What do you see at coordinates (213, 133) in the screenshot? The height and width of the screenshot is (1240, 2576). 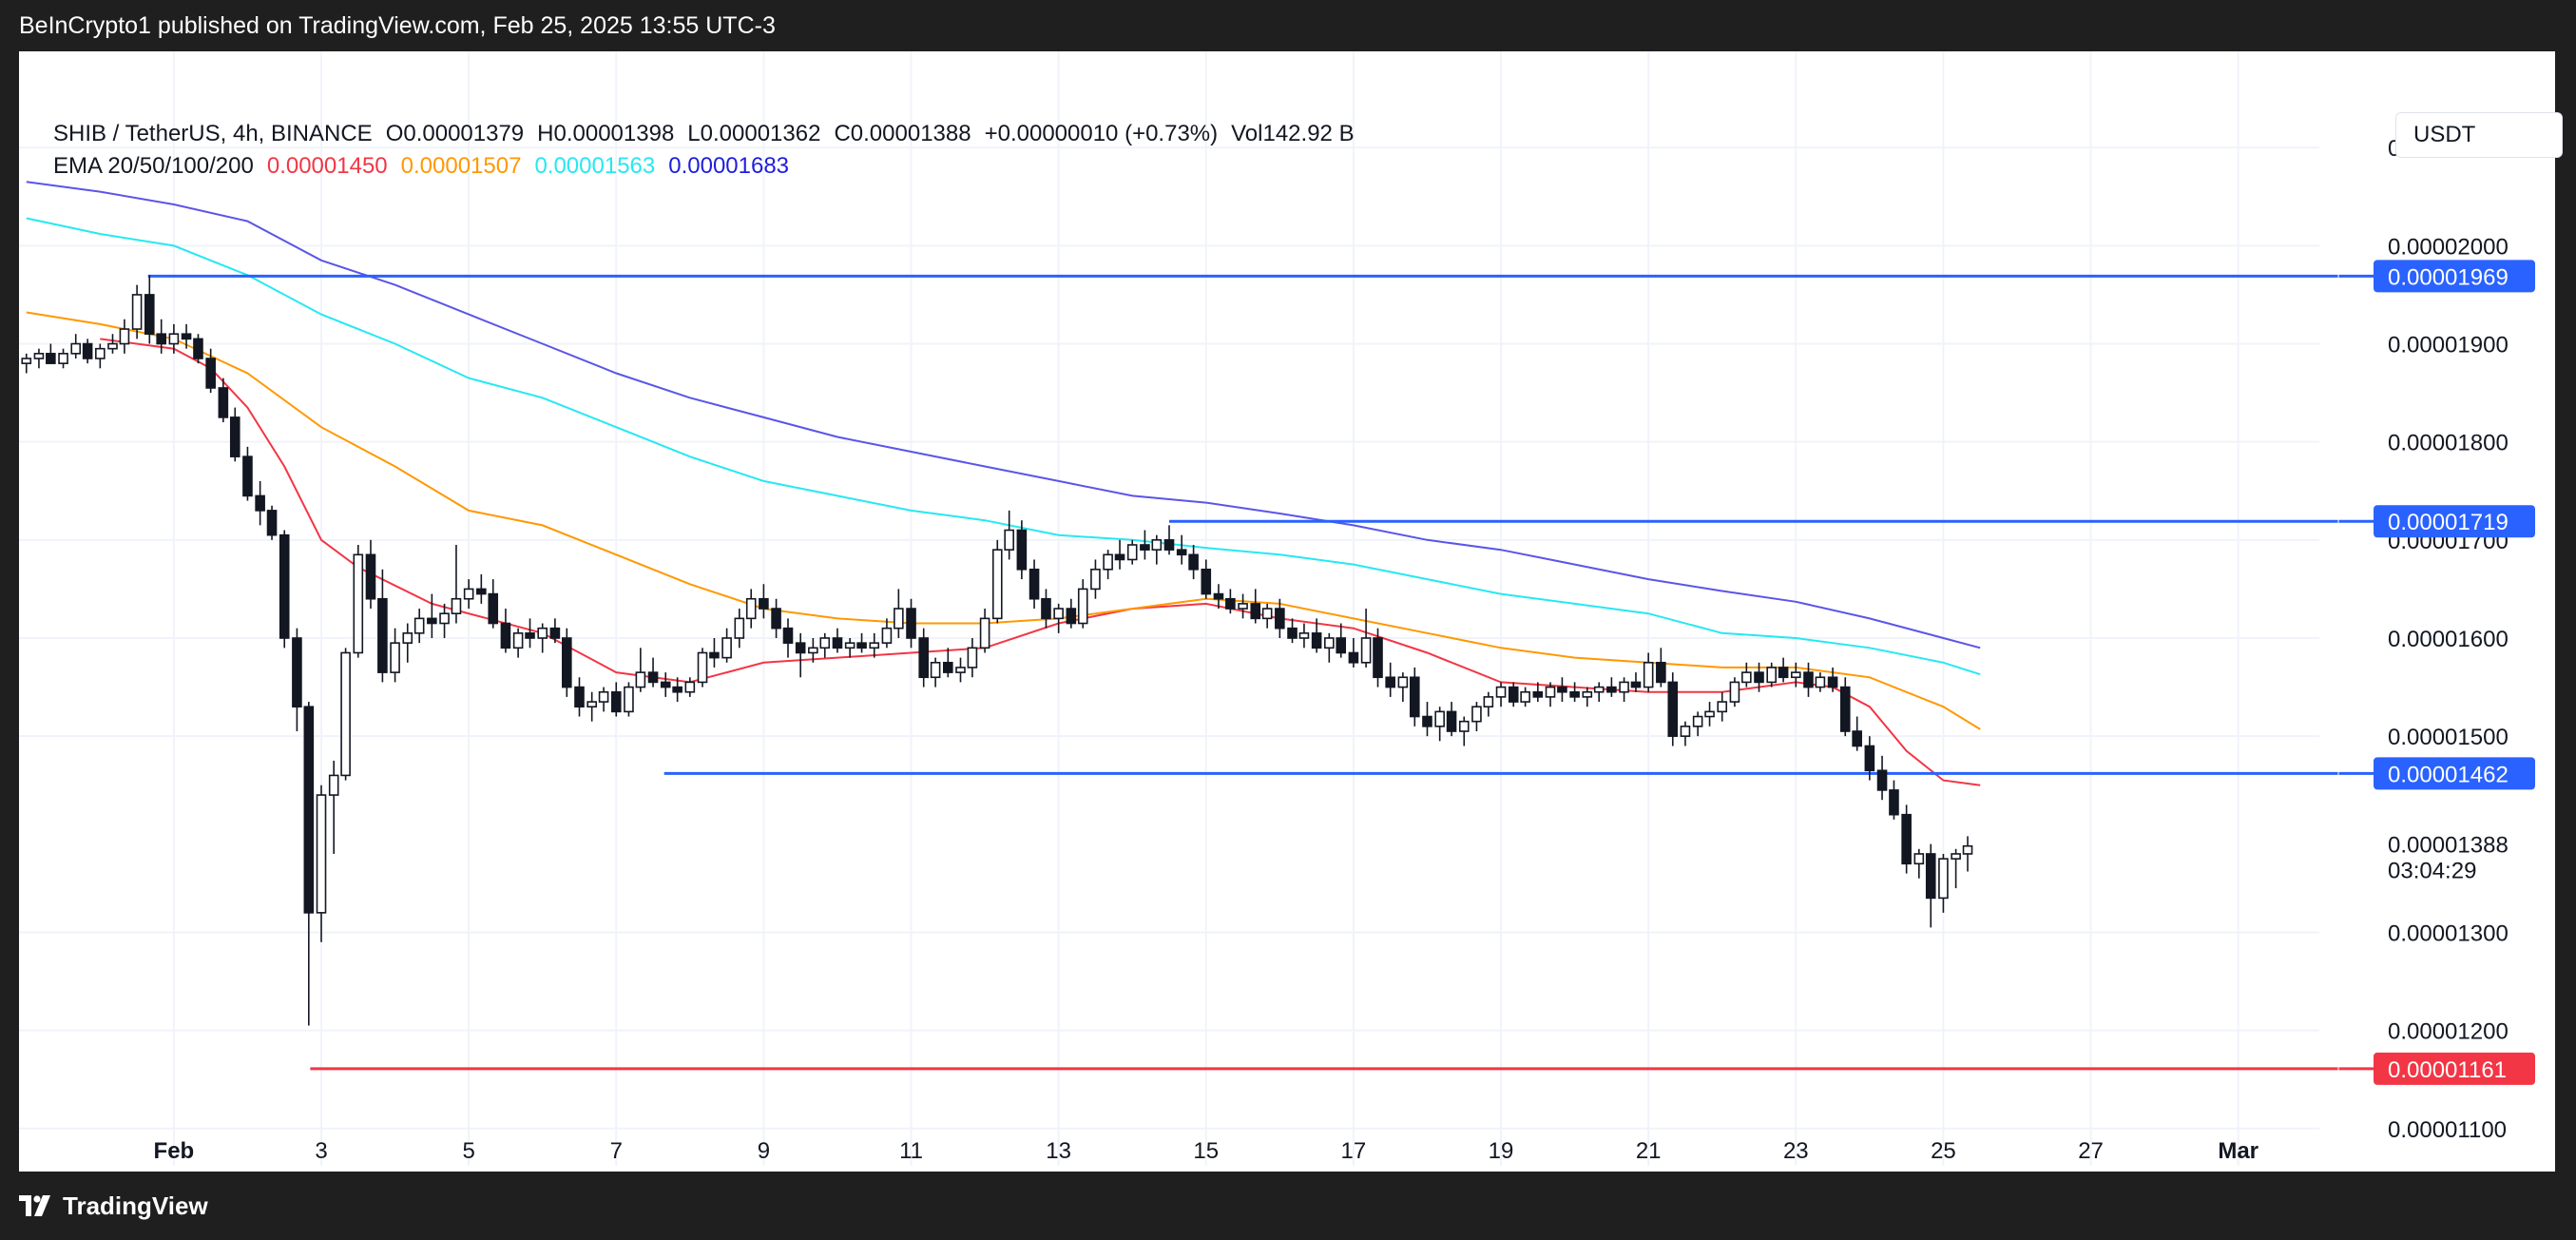 I see `symbol-label: SHIB / TetherUS, 4h, BINANCE` at bounding box center [213, 133].